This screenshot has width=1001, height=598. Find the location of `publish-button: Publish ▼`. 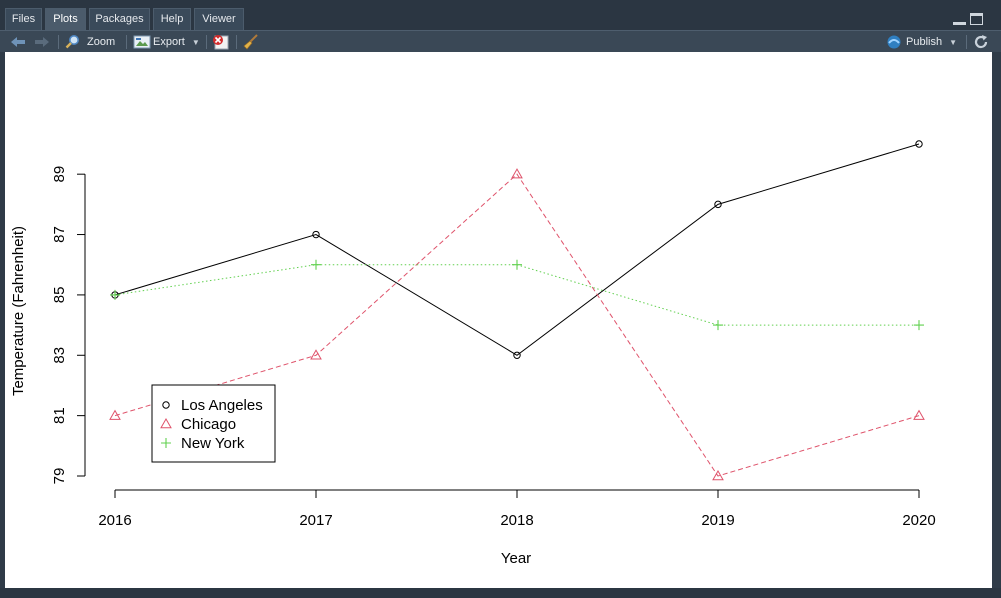

publish-button: Publish ▼ is located at coordinates (921, 42).